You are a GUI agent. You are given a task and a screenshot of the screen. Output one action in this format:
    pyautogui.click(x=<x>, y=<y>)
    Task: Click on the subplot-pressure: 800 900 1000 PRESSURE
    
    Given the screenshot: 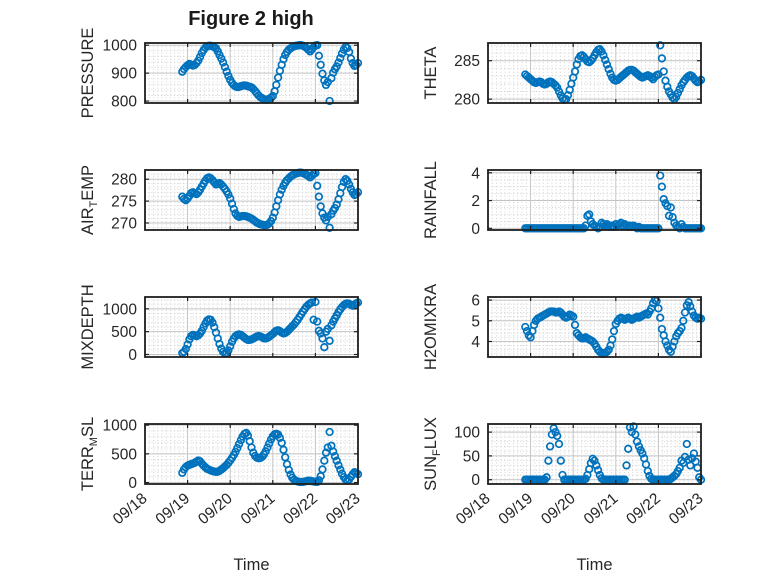 What is the action you would take?
    pyautogui.click(x=221, y=73)
    